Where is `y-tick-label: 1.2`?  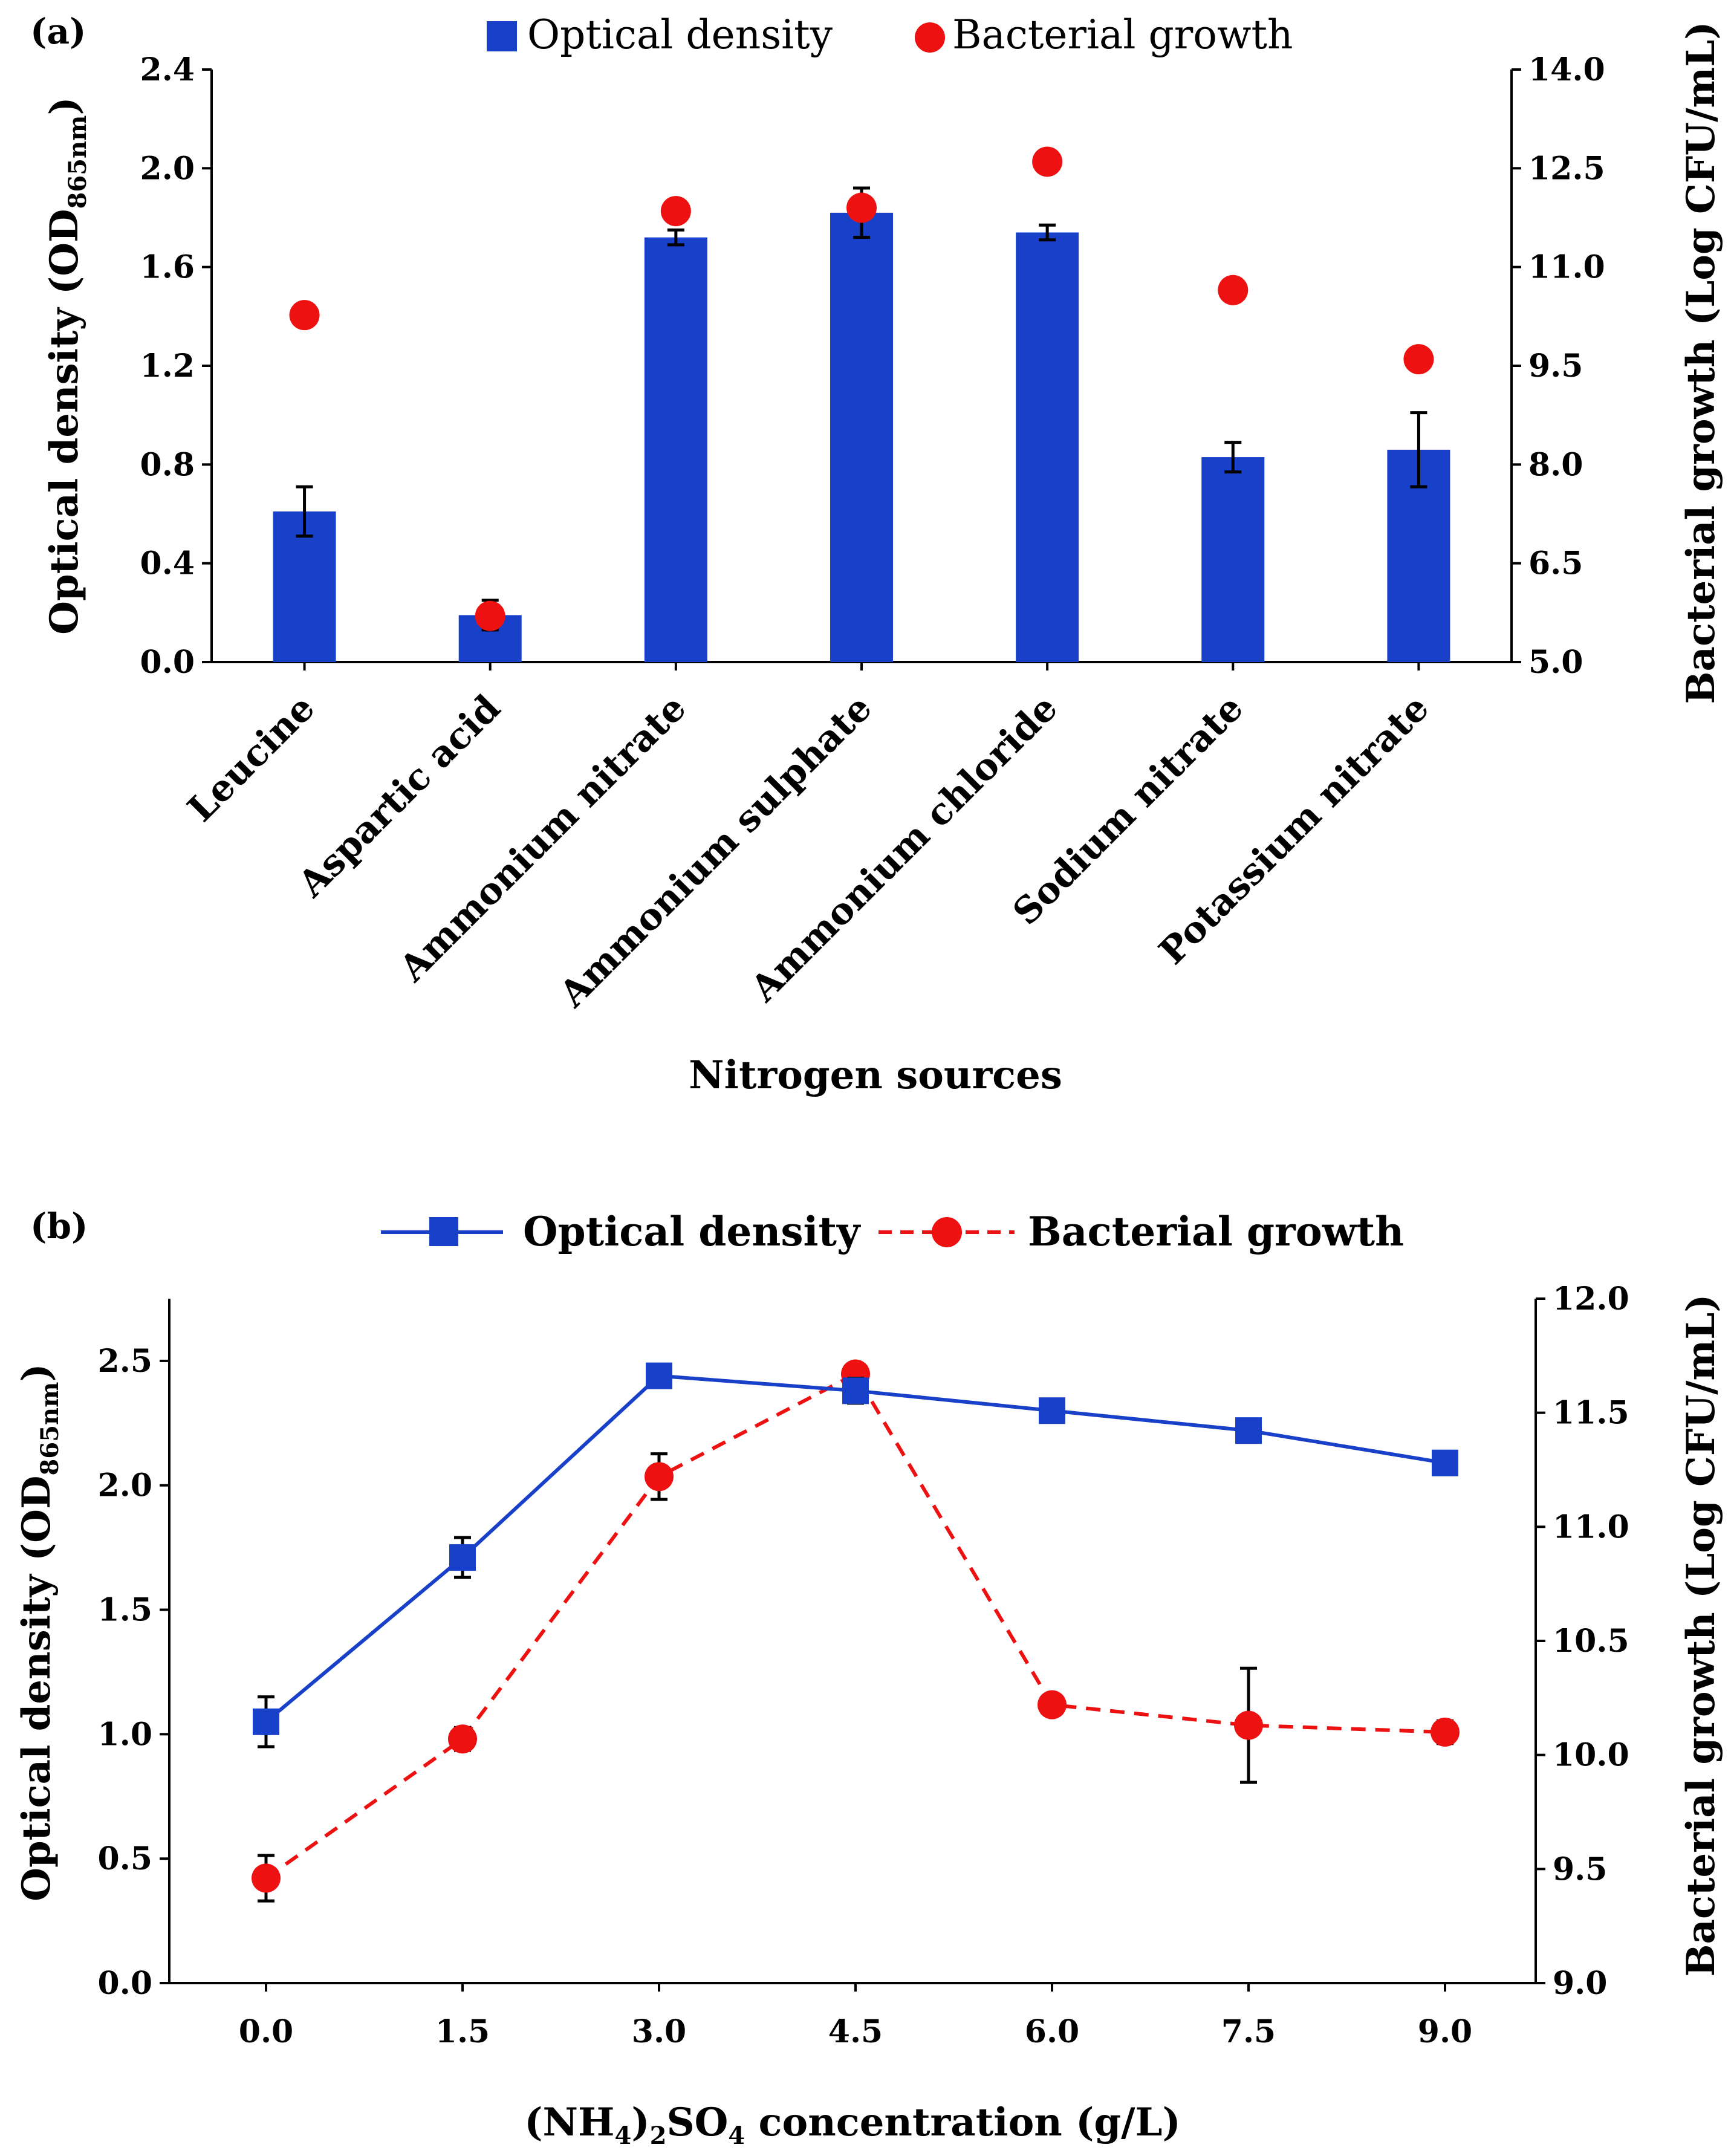
y-tick-label: 1.2 is located at coordinates (167, 366).